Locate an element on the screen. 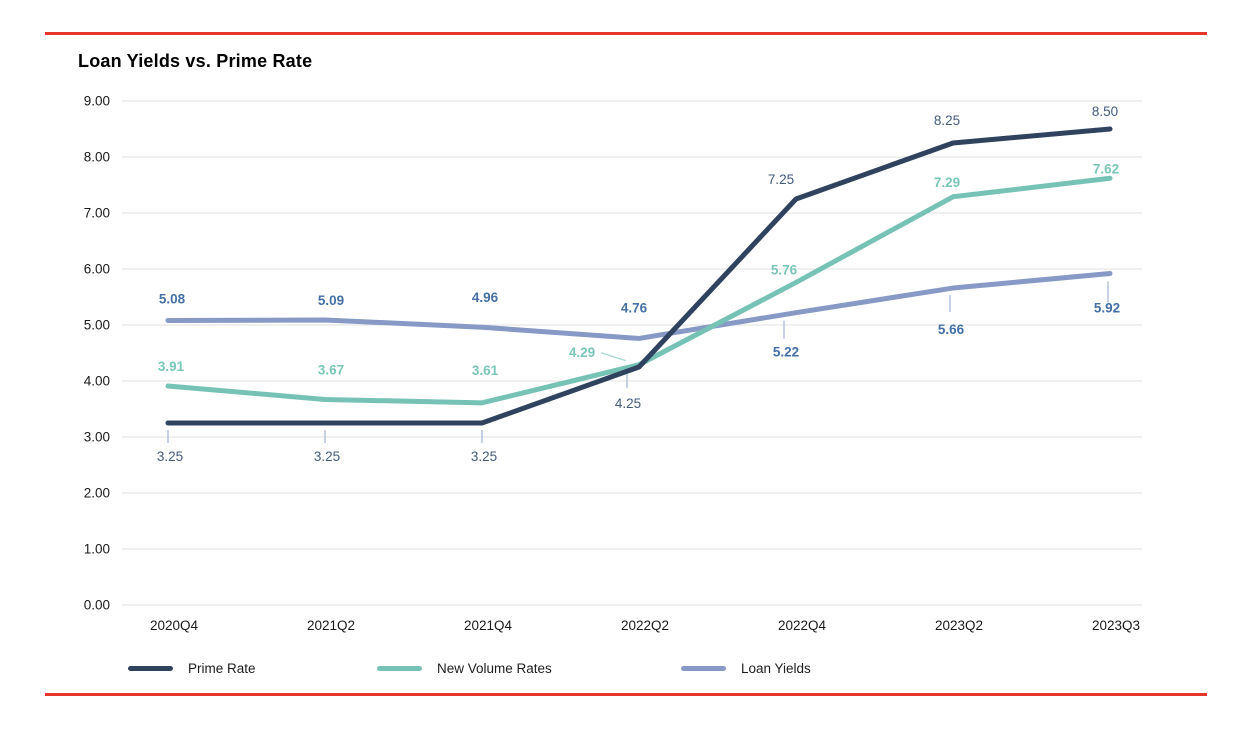  bottom-red-rule is located at coordinates (626, 694).